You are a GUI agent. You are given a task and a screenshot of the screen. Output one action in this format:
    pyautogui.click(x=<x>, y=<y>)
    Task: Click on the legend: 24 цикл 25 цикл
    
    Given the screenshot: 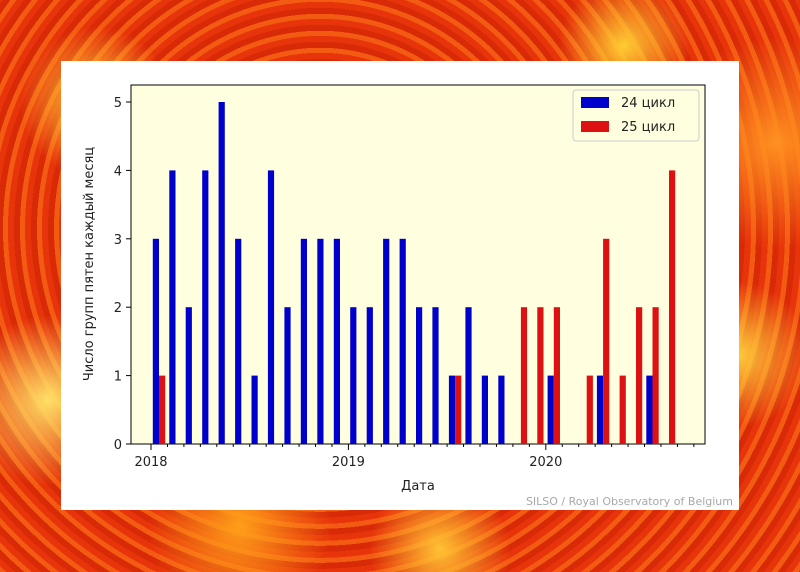 What is the action you would take?
    pyautogui.click(x=636, y=115)
    